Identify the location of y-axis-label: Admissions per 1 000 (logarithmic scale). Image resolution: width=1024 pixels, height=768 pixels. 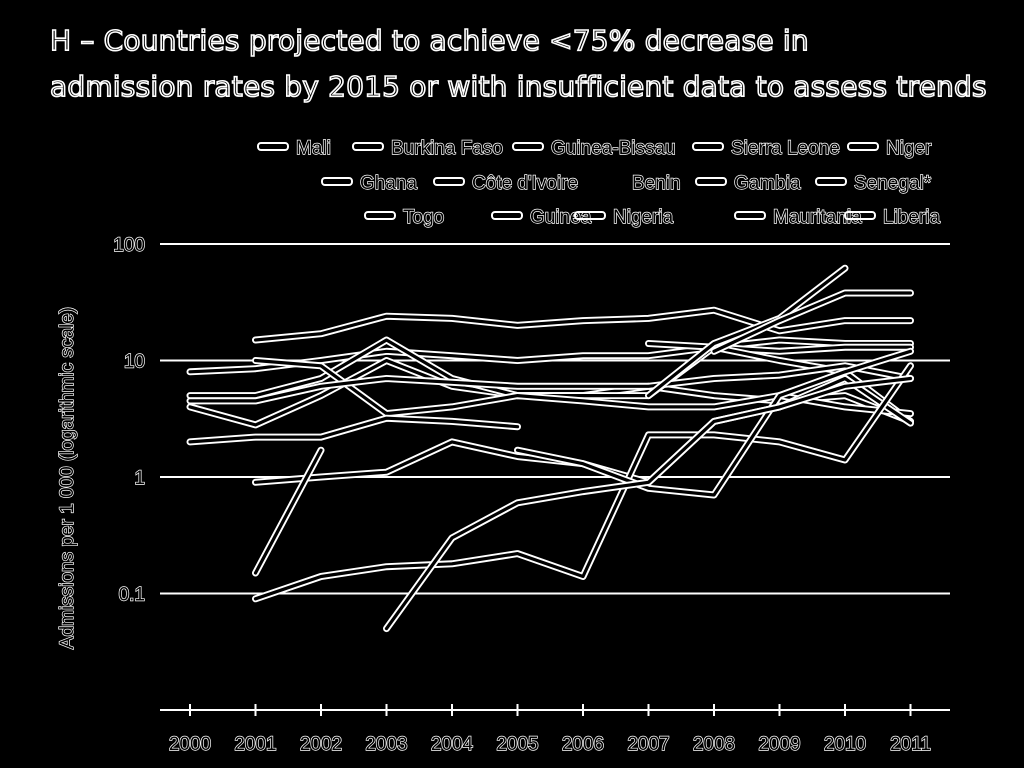
(67, 478).